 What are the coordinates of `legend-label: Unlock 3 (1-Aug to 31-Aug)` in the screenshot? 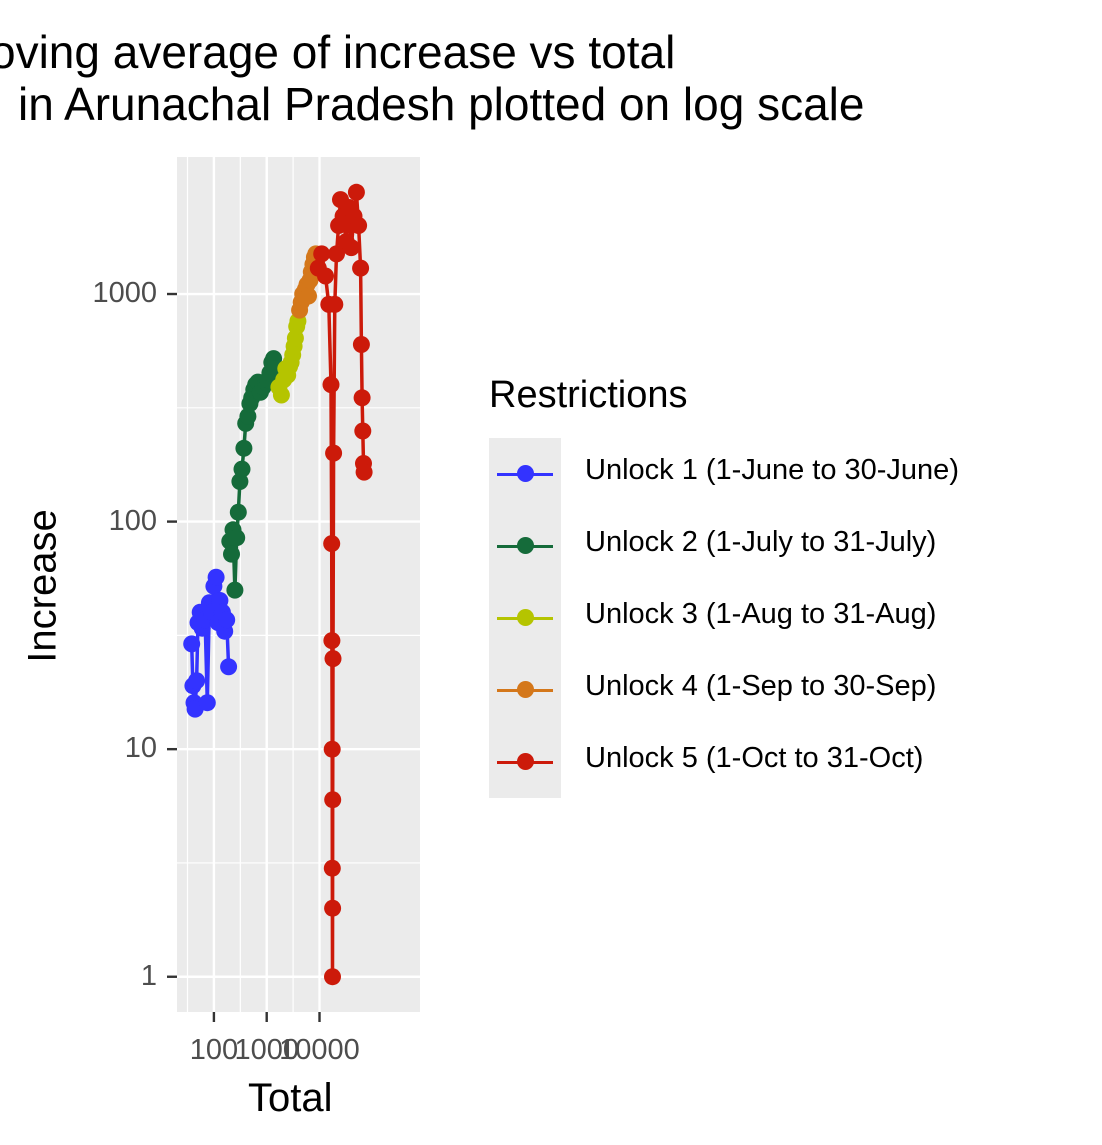 It's located at (761, 614).